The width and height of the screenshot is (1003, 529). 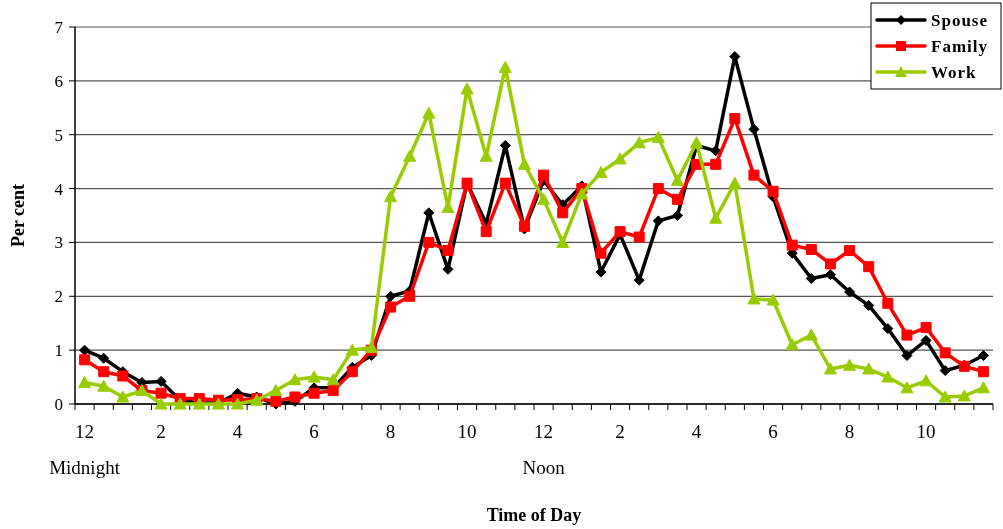 I want to click on legend-label: Family, so click(x=959, y=46).